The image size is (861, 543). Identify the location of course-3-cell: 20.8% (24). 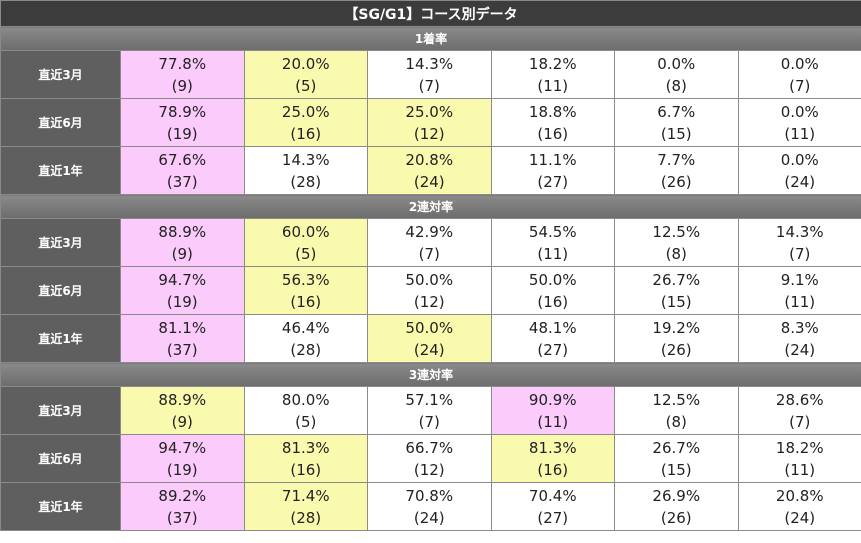
(429, 170).